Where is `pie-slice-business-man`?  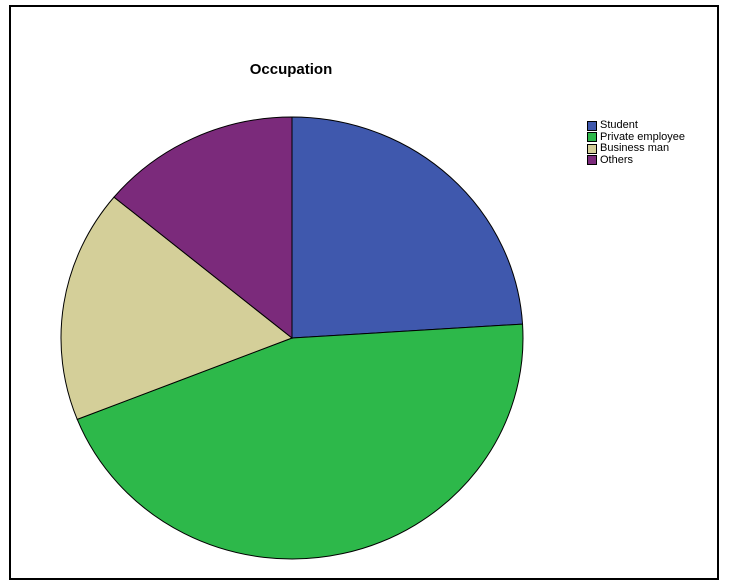 pie-slice-business-man is located at coordinates (177, 308).